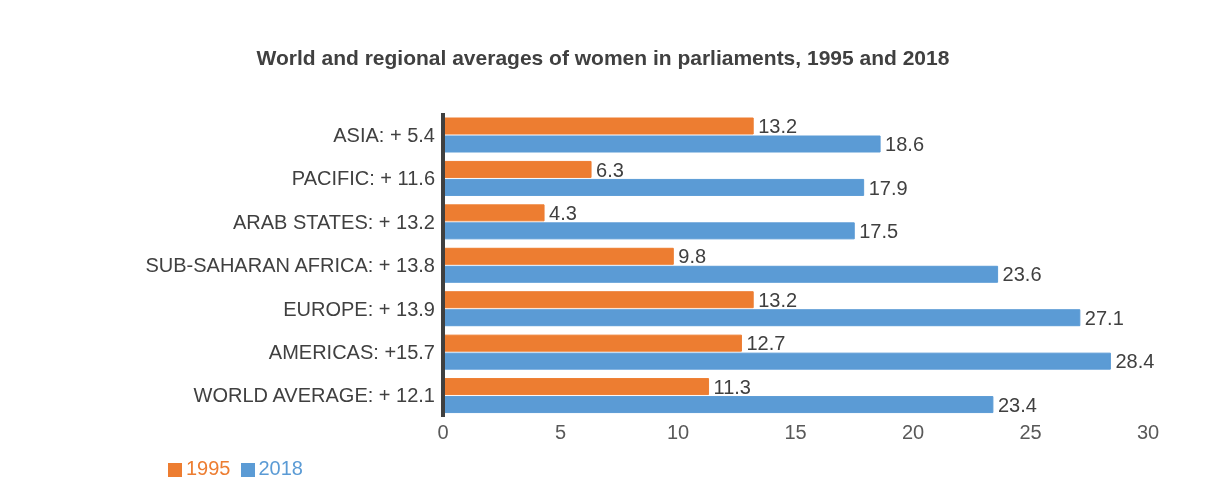 This screenshot has height=493, width=1206. I want to click on y-tick-label: EUROPE: + 13.9, so click(359, 308).